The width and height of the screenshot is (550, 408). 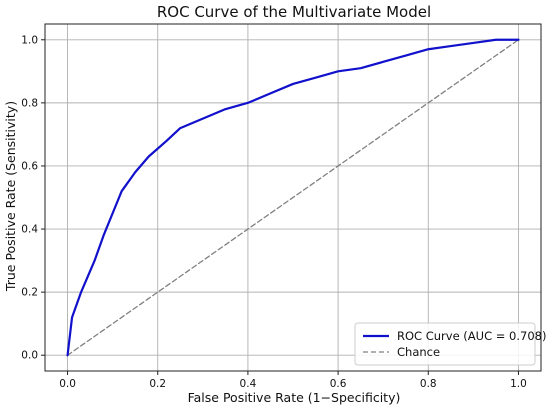 What do you see at coordinates (29, 356) in the screenshot?
I see `y-tick-label: 0.0` at bounding box center [29, 356].